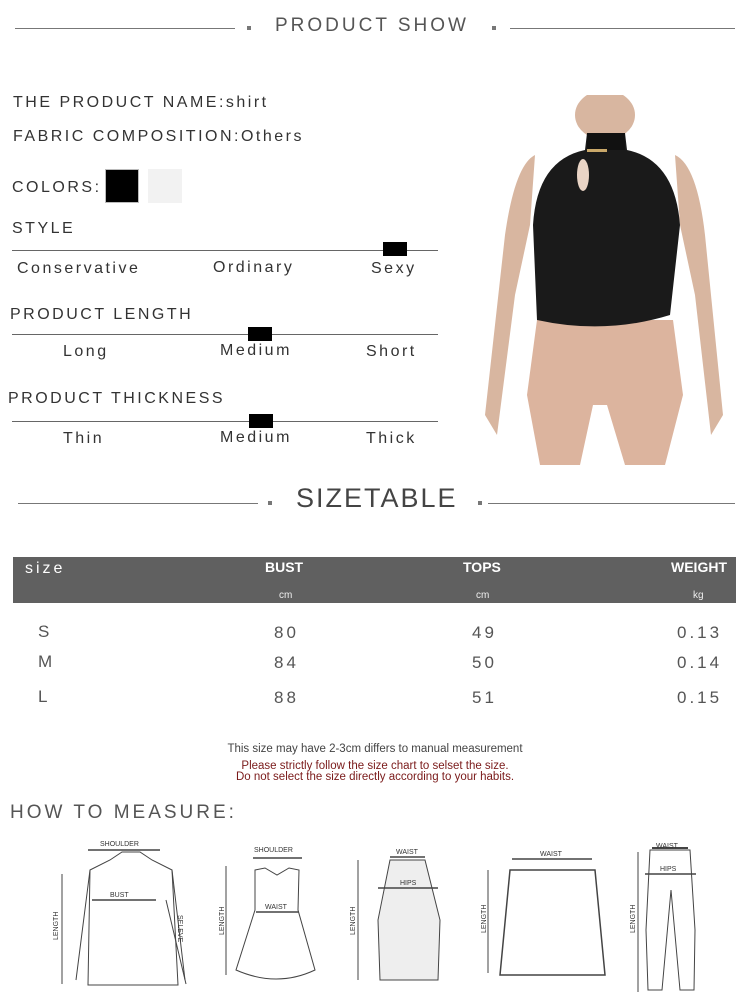  I want to click on style-marker, so click(395, 249).